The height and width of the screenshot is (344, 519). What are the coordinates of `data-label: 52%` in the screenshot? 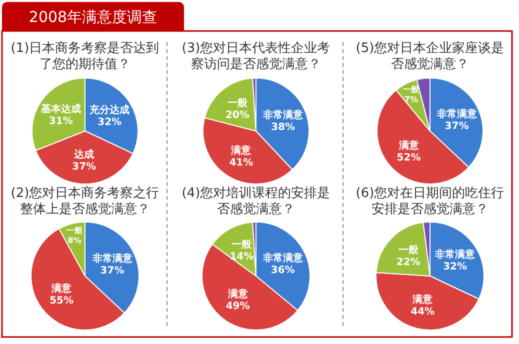 It's located at (408, 158).